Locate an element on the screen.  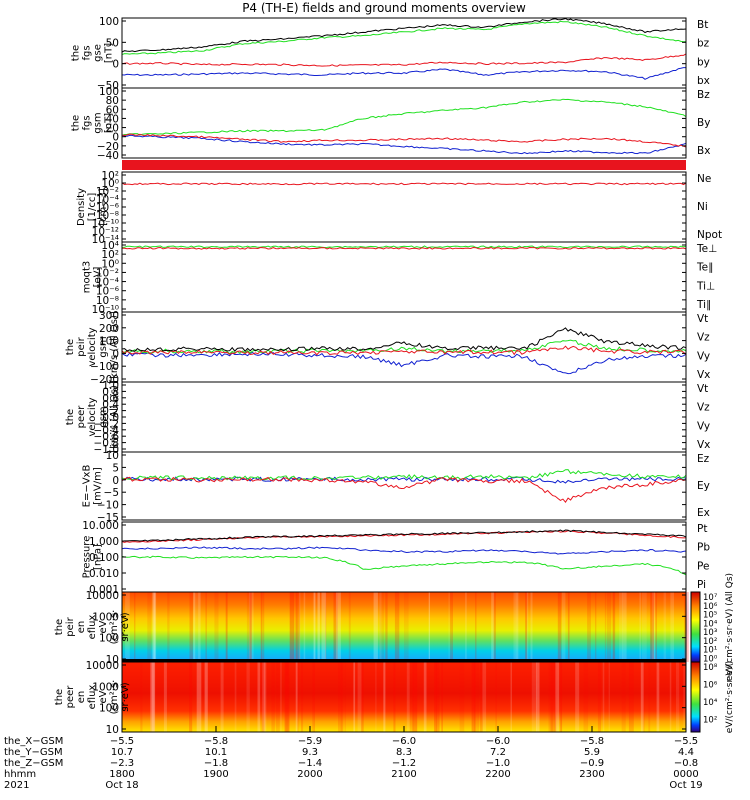
series-fgs-gsm-Bz is located at coordinates (404, 140).